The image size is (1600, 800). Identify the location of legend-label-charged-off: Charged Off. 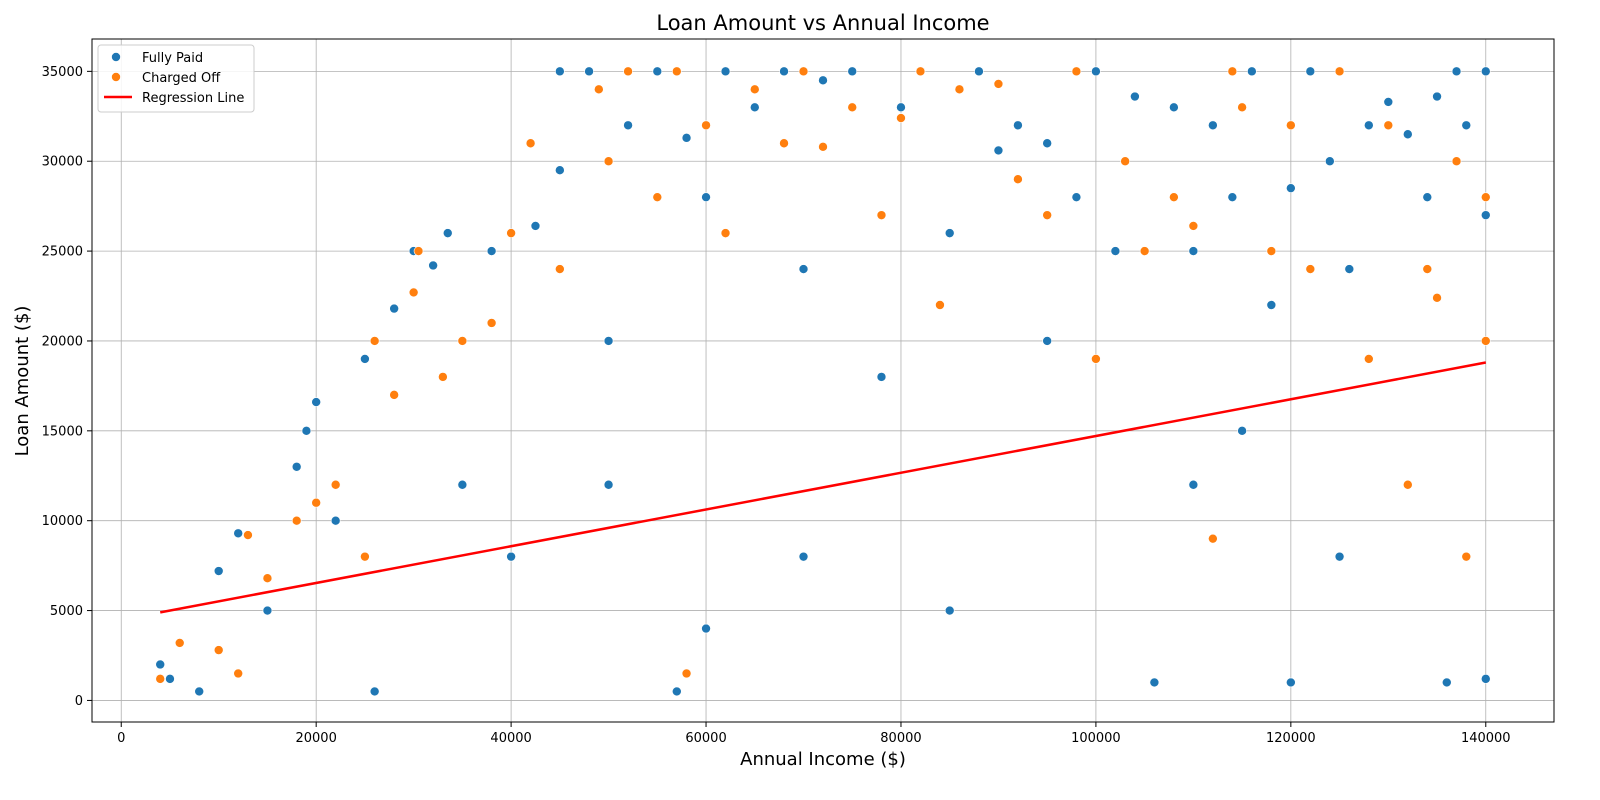
(181, 78).